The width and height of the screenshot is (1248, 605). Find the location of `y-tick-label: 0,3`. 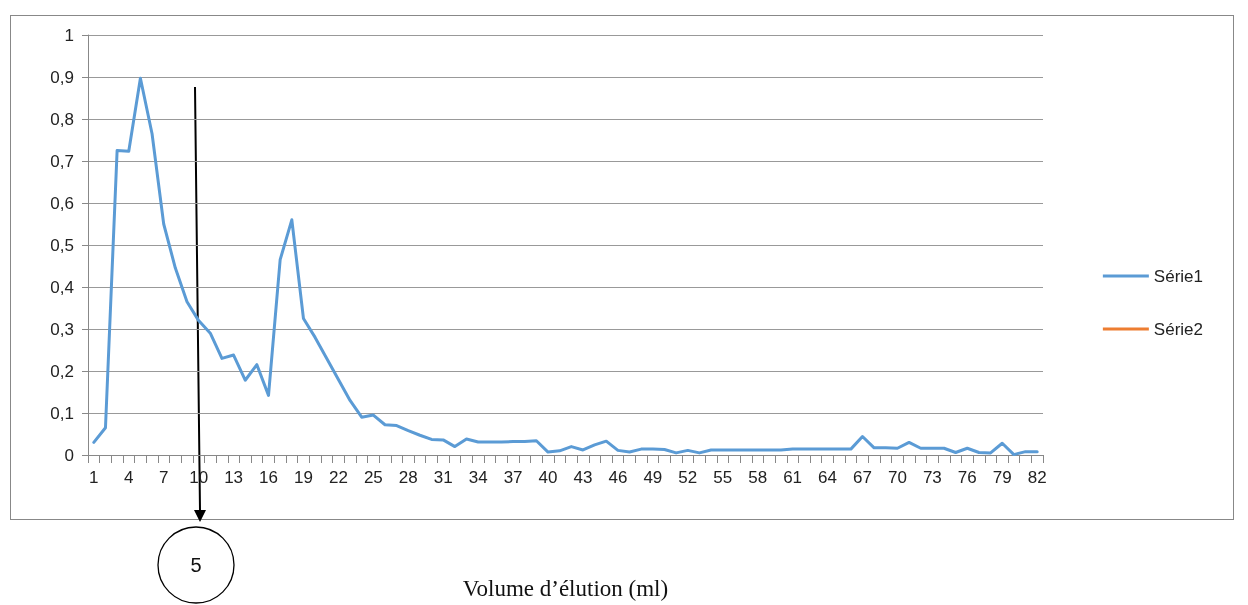

y-tick-label: 0,3 is located at coordinates (62, 329).